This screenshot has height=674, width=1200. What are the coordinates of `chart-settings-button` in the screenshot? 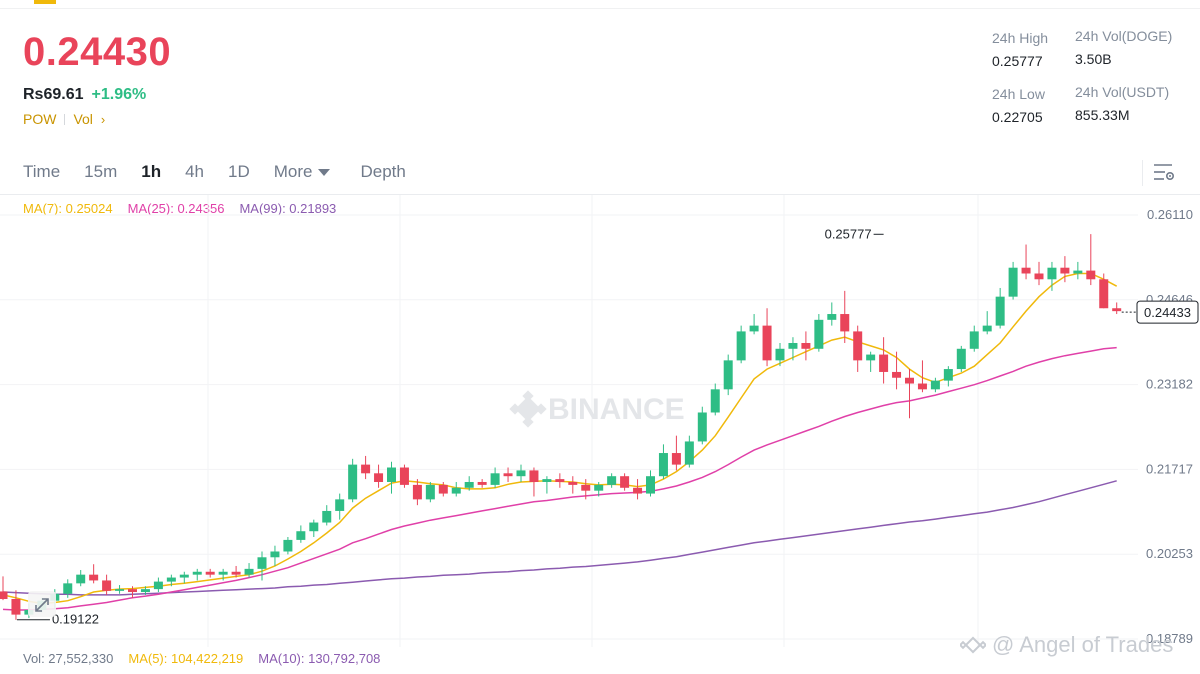 It's located at (1159, 173).